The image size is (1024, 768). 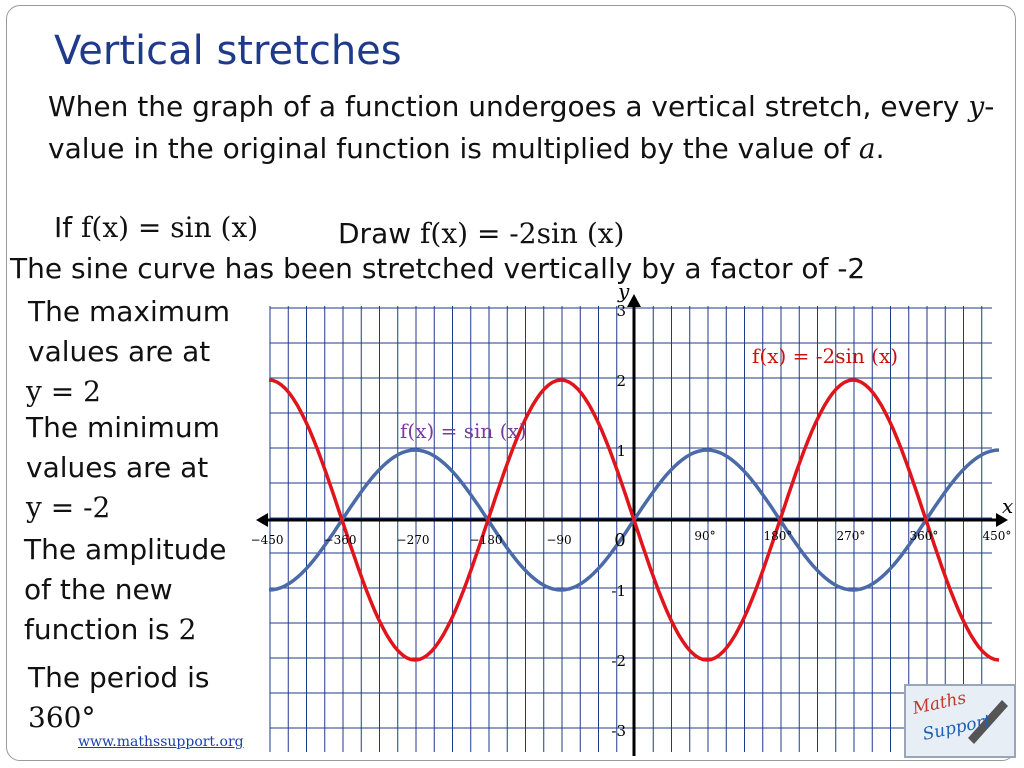 What do you see at coordinates (522, 233) in the screenshot?
I see `draw-function: f(x) = -2sin (x)` at bounding box center [522, 233].